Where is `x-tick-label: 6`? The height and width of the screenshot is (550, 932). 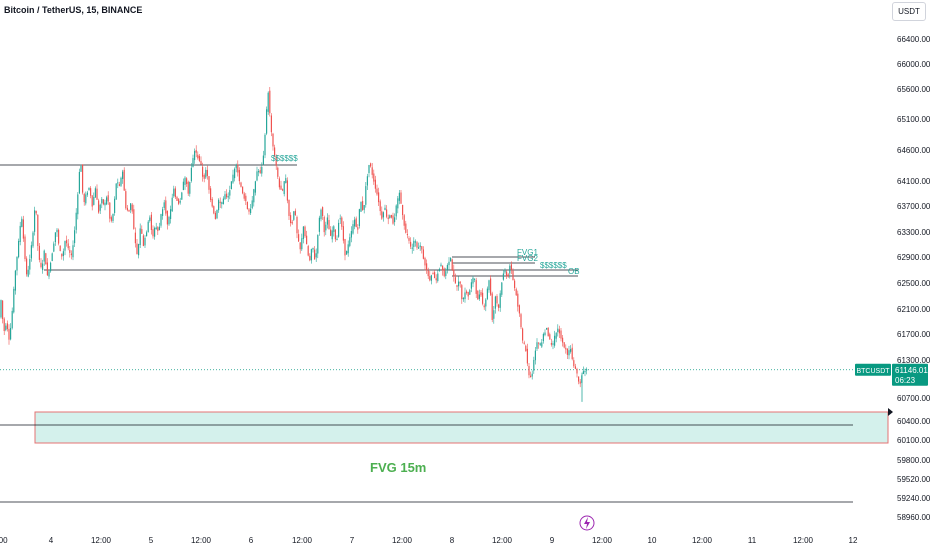 x-tick-label: 6 is located at coordinates (251, 540).